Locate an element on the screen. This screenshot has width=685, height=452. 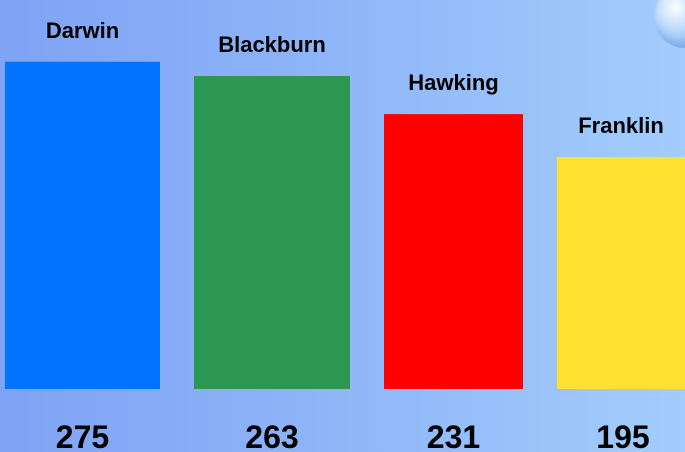
value-label-franklin: 195 is located at coordinates (622, 435).